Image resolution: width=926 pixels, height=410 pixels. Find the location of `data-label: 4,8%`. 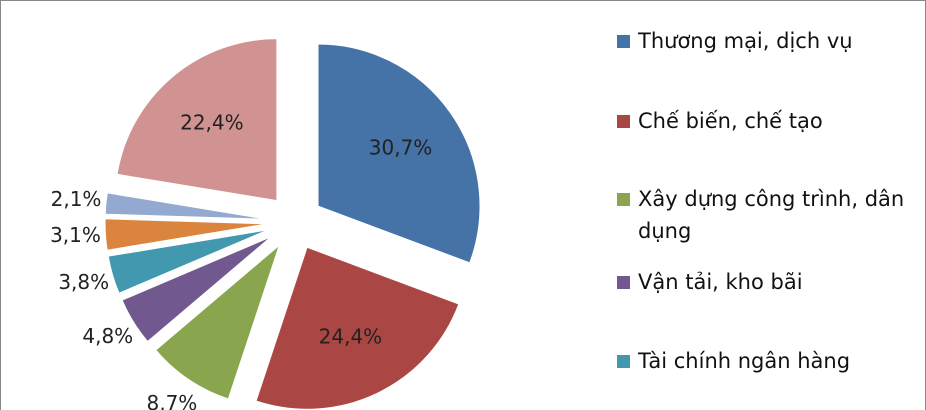

data-label: 4,8% is located at coordinates (107, 336).